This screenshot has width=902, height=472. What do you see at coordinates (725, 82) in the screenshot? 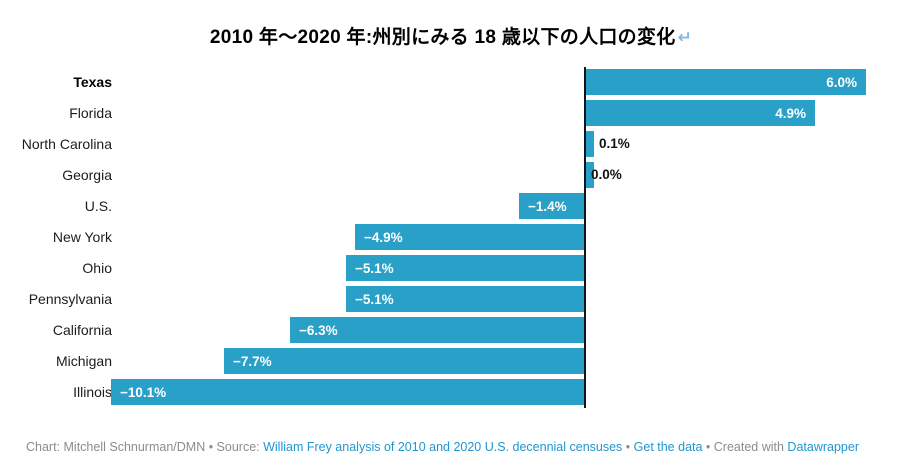
I see `bar: 6.0%` at bounding box center [725, 82].